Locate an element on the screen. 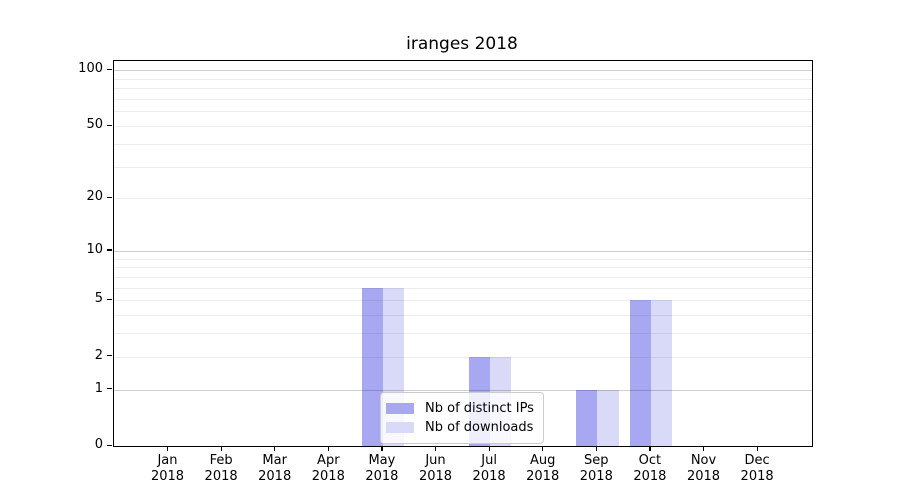 This screenshot has width=900, height=500. x-tick-label-month: Mar is located at coordinates (274, 460).